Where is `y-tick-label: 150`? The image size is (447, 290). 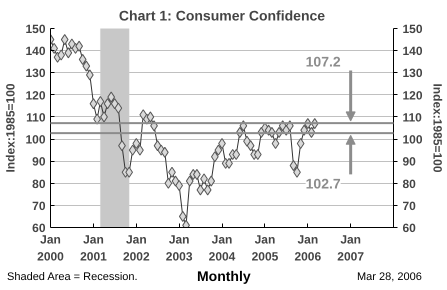
y-tick-label: 150 is located at coordinates (35, 29).